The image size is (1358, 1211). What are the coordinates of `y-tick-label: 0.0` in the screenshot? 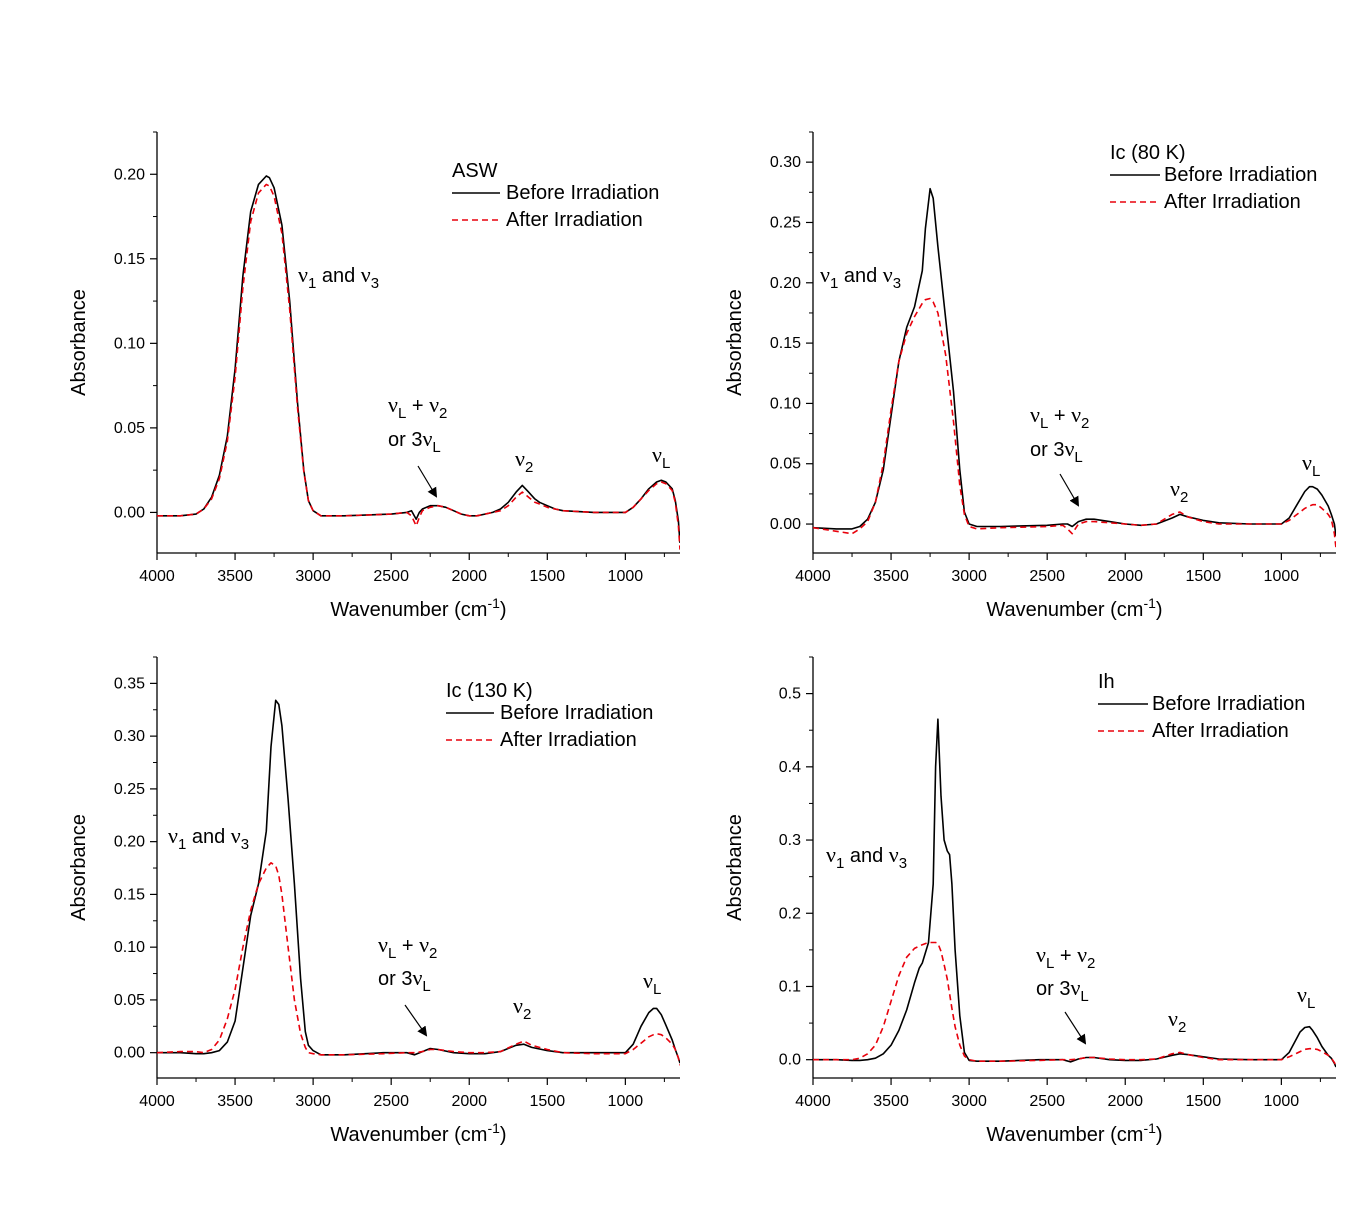 It's located at (790, 1060).